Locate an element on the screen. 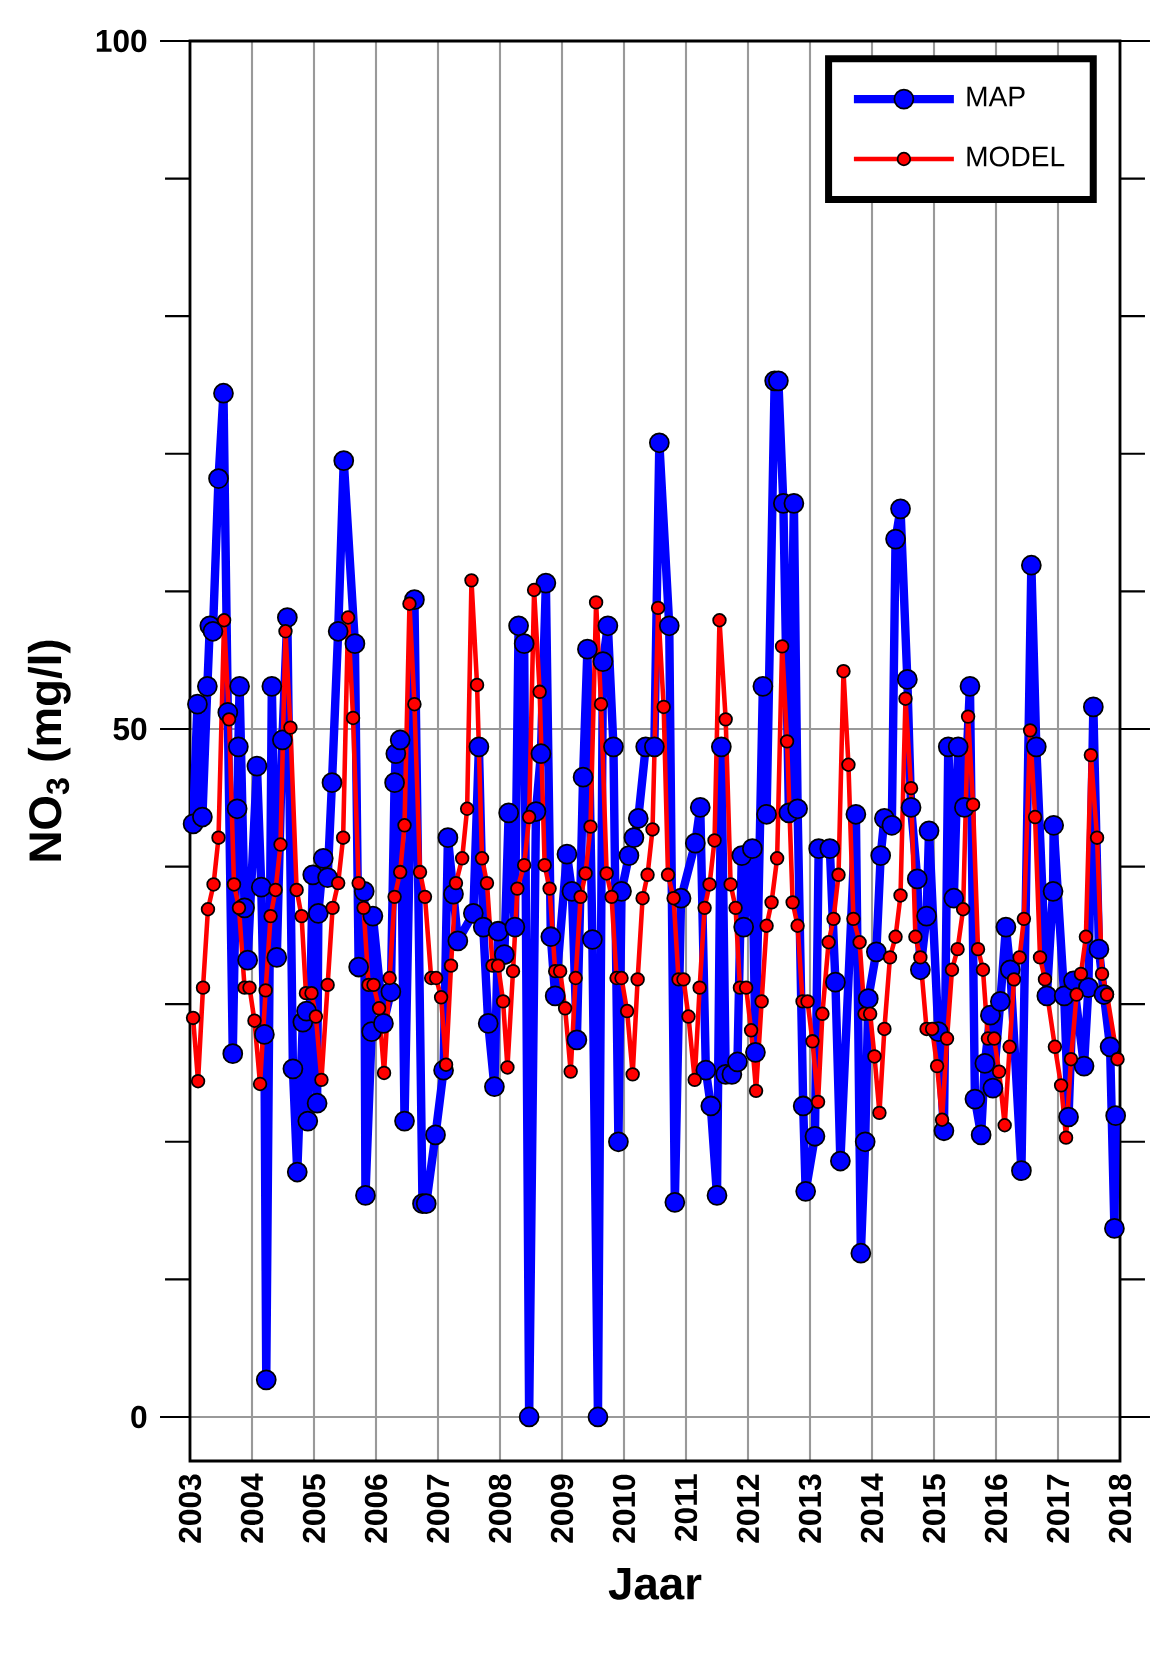 The height and width of the screenshot is (1661, 1160). x-tick-label: 2007 is located at coordinates (438, 1508).